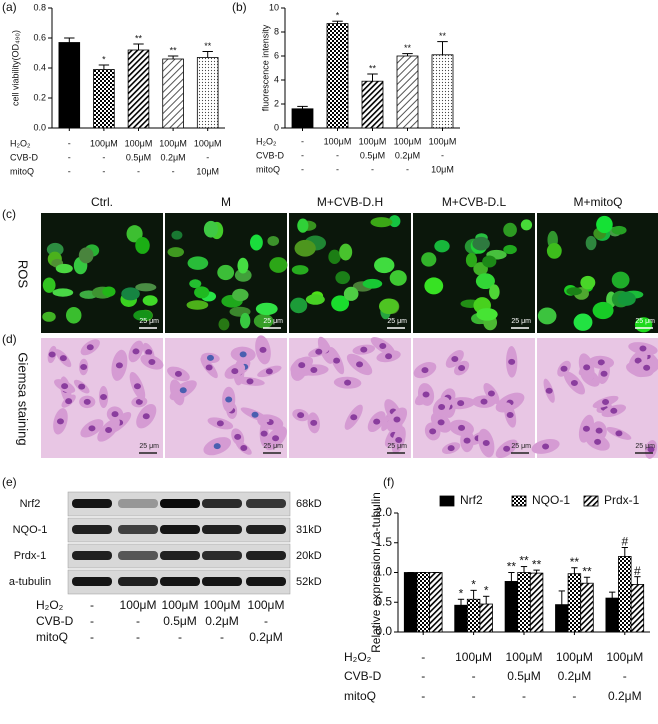 The height and width of the screenshot is (724, 658). Describe the element at coordinates (575, 676) in the screenshot. I see `treatment-value: 0.2μM` at that location.